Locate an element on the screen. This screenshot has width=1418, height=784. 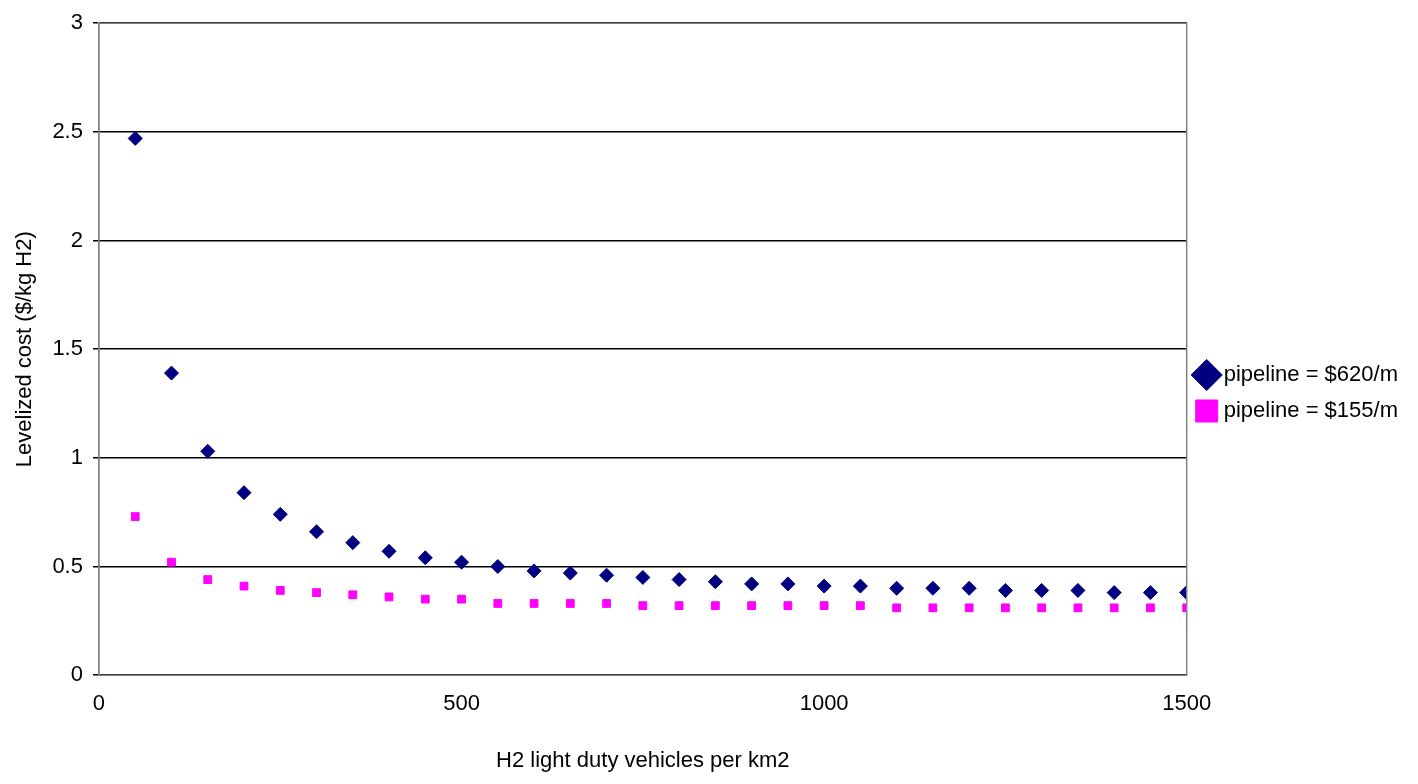
y-tick-label: 1 is located at coordinates (76, 456).